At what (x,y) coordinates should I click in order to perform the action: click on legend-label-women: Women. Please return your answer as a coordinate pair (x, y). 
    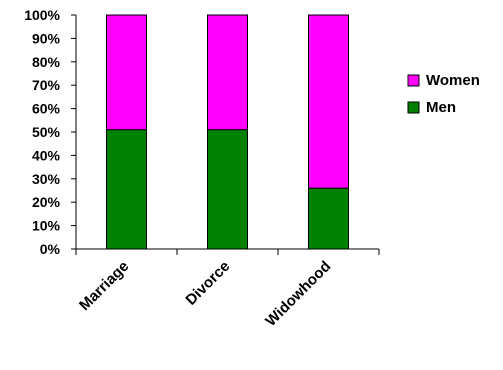
    Looking at the image, I should click on (453, 80).